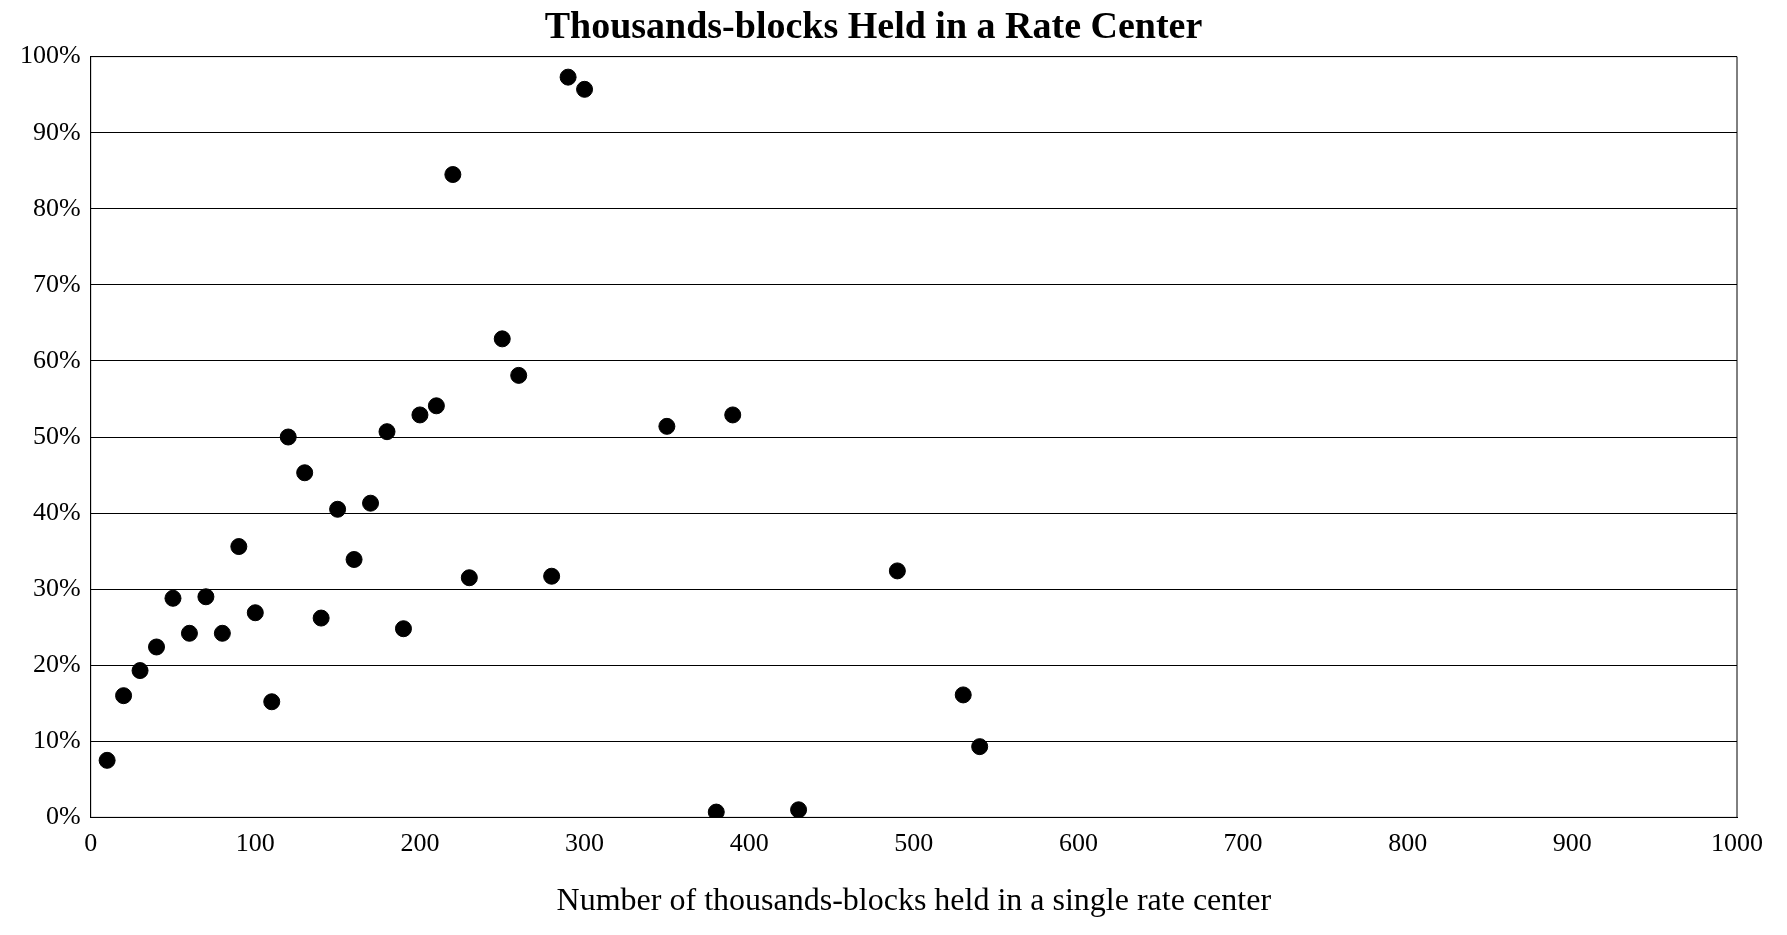 The height and width of the screenshot is (935, 1787). What do you see at coordinates (1737, 842) in the screenshot?
I see `x-tick-label: 1000` at bounding box center [1737, 842].